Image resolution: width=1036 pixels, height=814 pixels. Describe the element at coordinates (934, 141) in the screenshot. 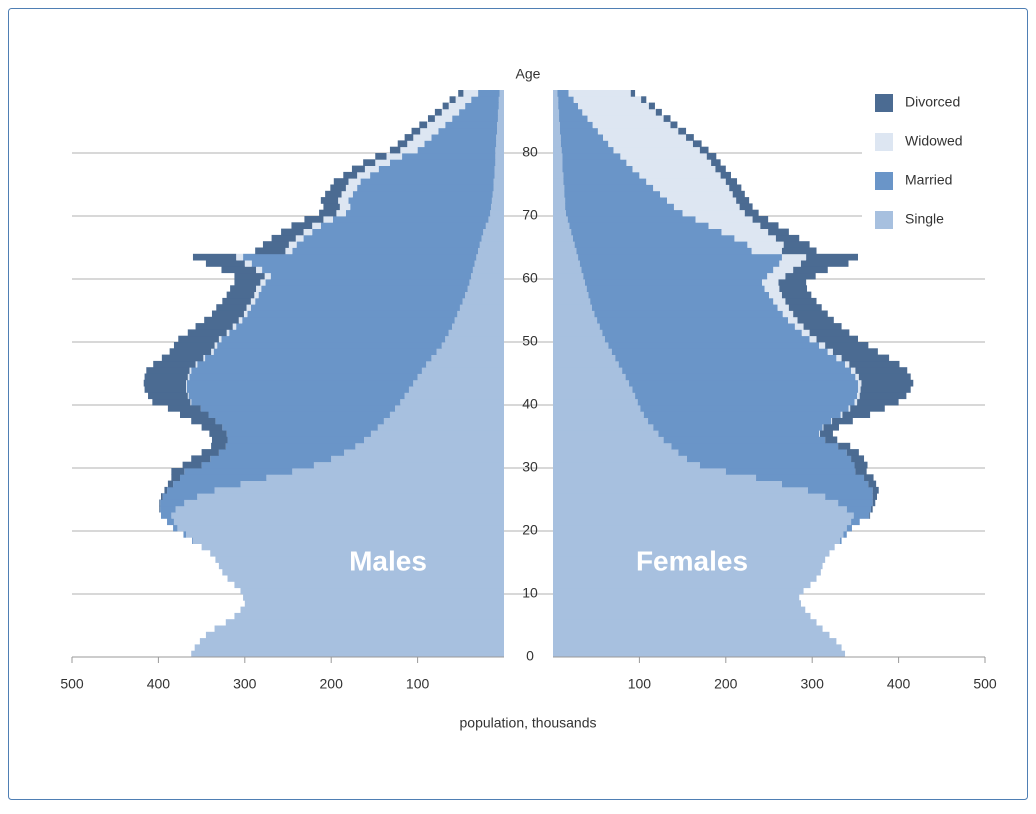

I see `legend-label: Widowed` at that location.